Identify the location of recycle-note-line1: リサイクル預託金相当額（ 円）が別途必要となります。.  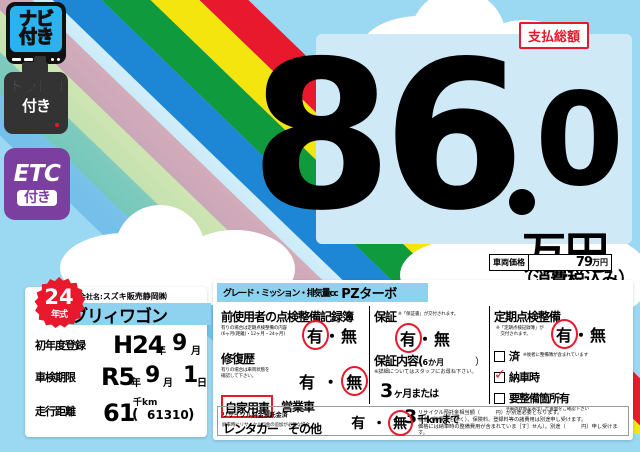
(490, 413).